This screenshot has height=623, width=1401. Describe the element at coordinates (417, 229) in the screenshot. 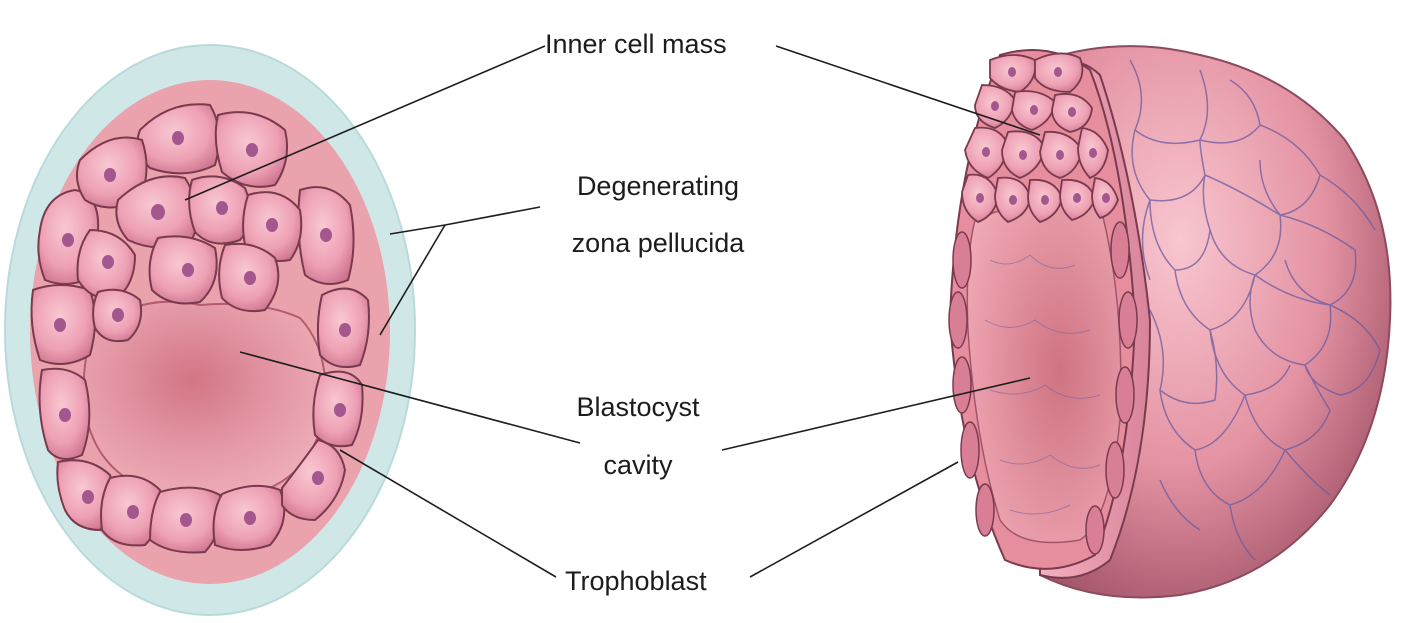

I see `leader-zona-a` at that location.